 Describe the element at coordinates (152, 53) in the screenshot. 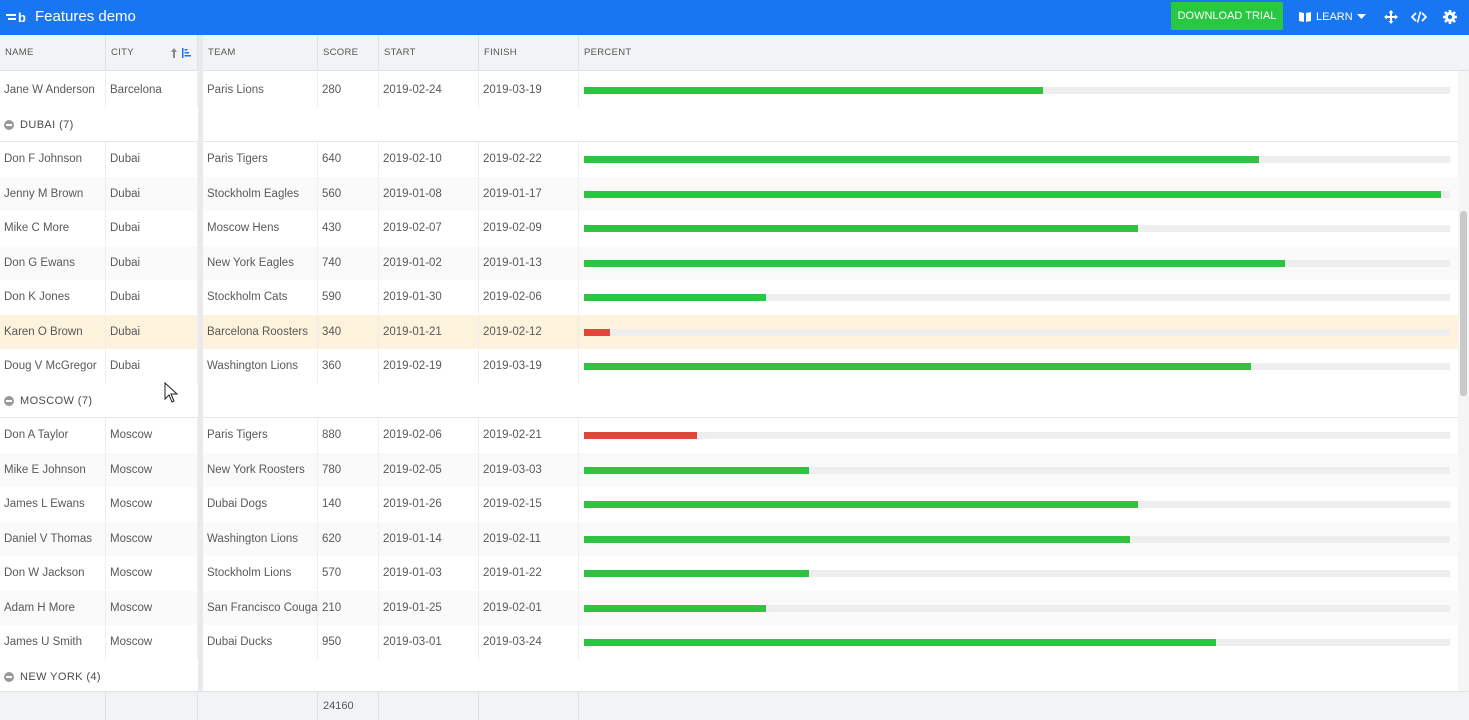

I see `column-header-city: CITY` at that location.